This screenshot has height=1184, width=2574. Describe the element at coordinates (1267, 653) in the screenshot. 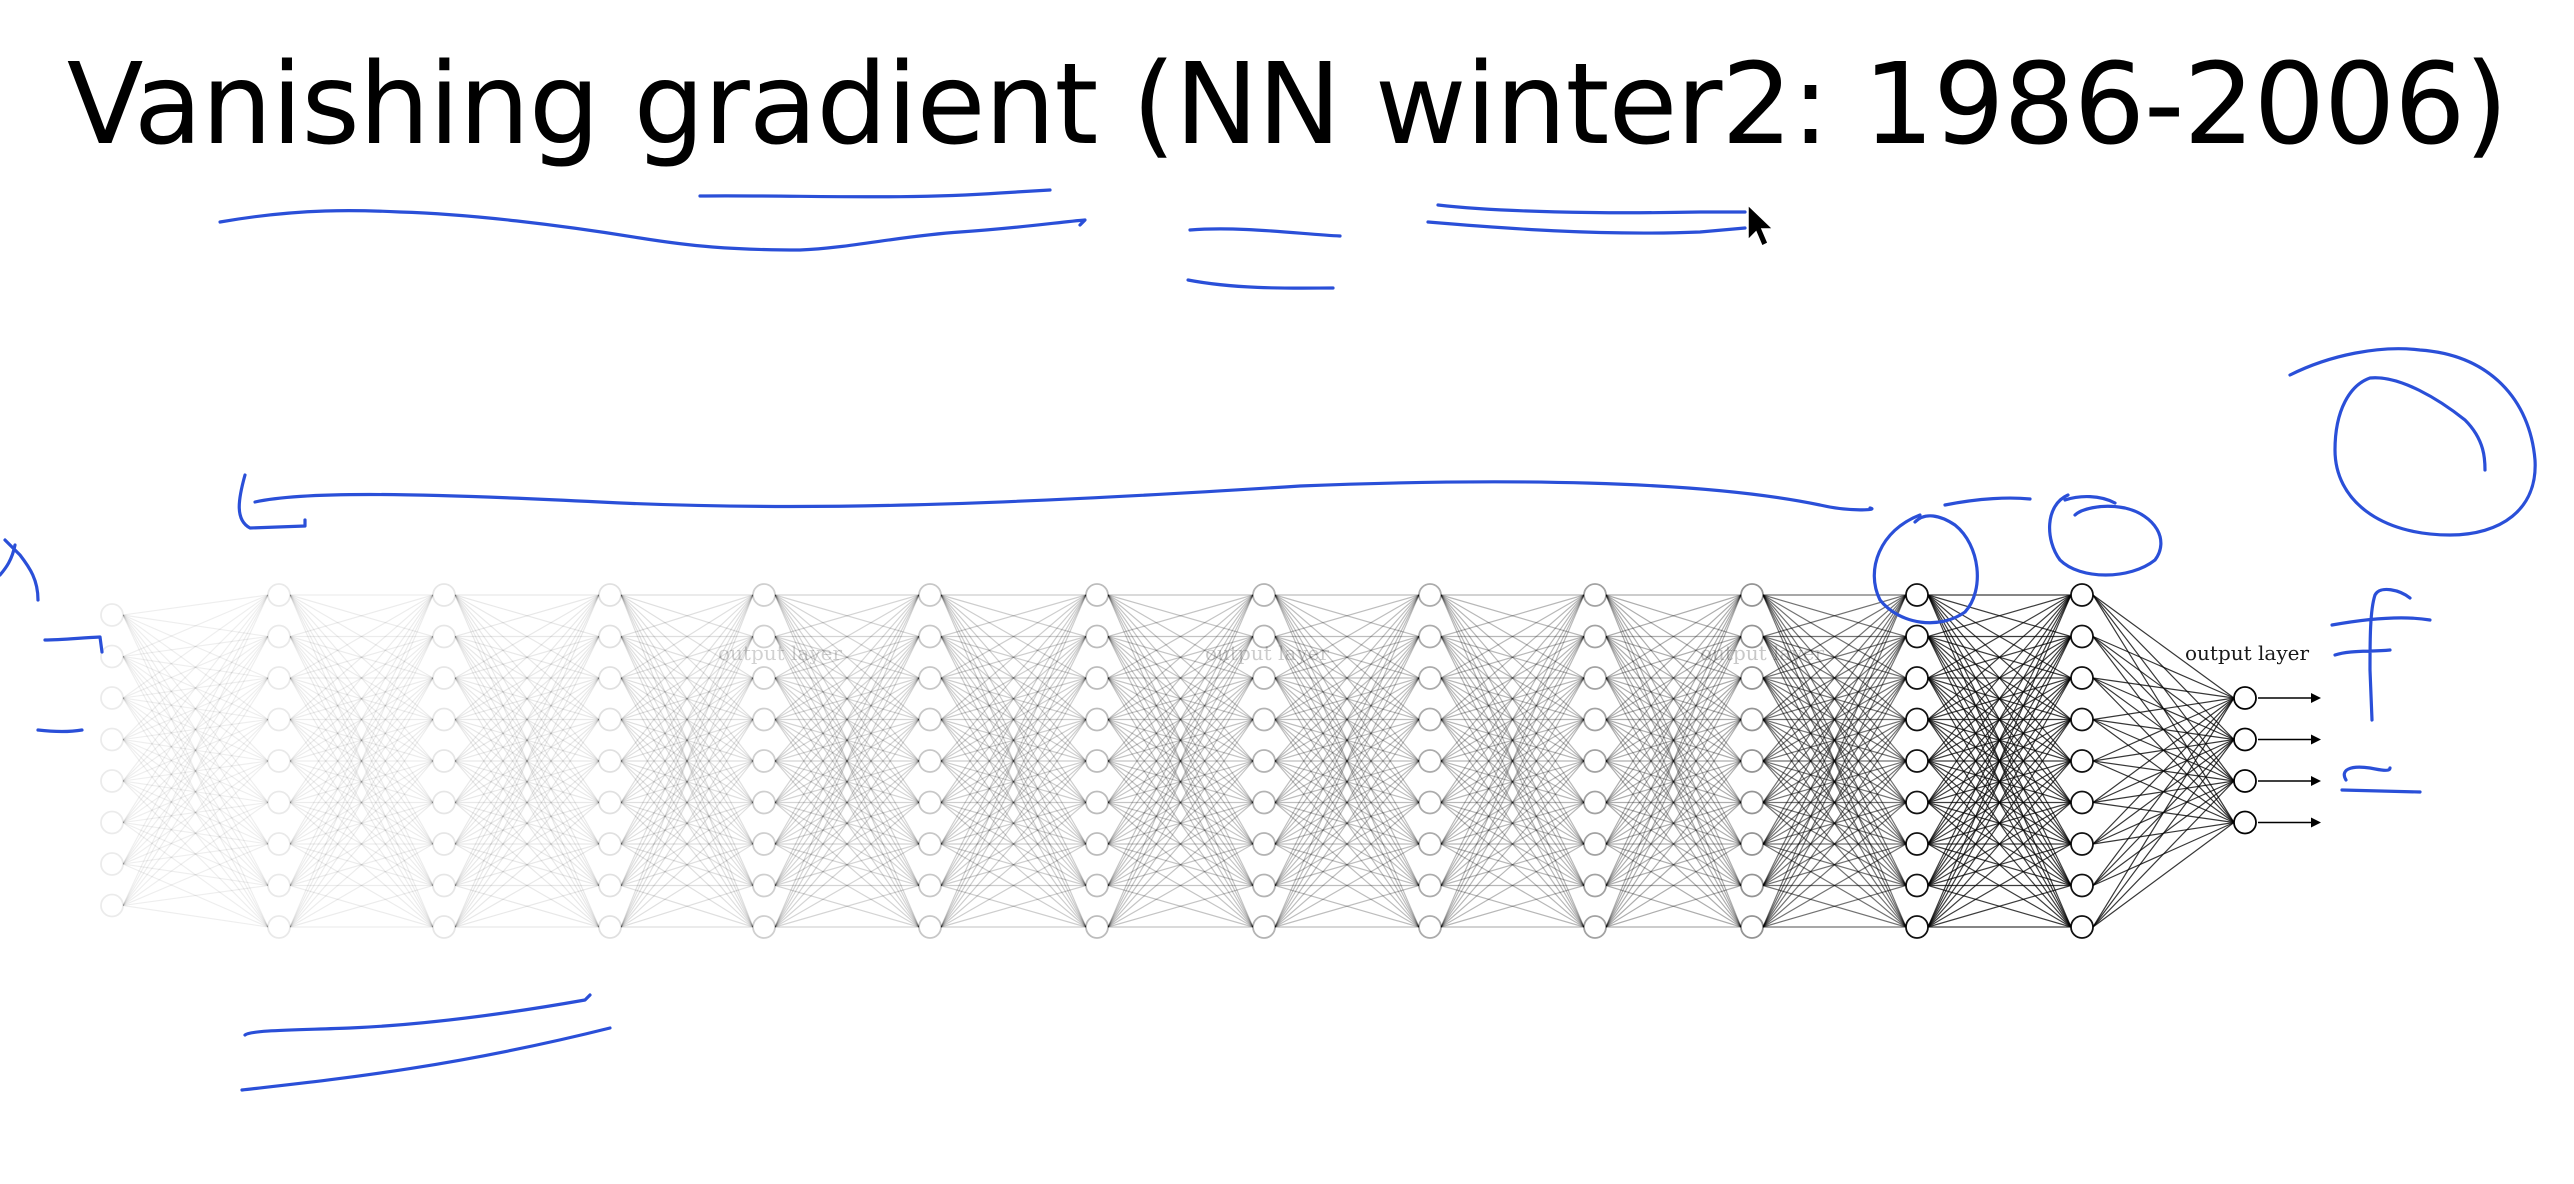

I see `faded-output-layer-label-2: output layer` at that location.